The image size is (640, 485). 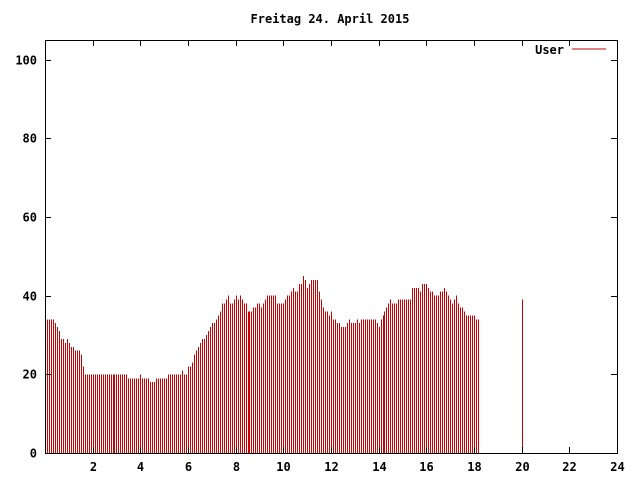 What do you see at coordinates (93, 467) in the screenshot?
I see `x-tick-label: 2` at bounding box center [93, 467].